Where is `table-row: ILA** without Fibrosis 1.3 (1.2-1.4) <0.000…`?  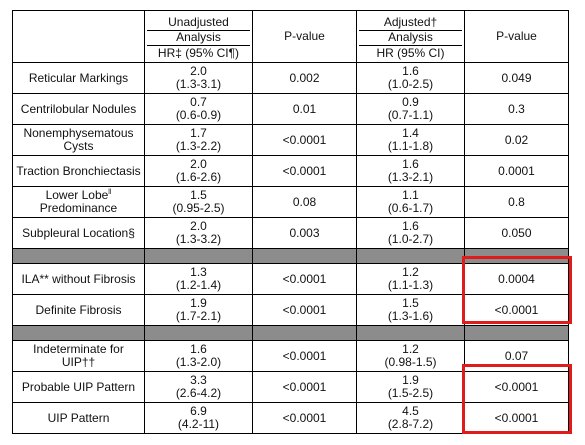 table-row: ILA** without Fibrosis 1.3 (1.2-1.4) <0.000… is located at coordinates (290, 279).